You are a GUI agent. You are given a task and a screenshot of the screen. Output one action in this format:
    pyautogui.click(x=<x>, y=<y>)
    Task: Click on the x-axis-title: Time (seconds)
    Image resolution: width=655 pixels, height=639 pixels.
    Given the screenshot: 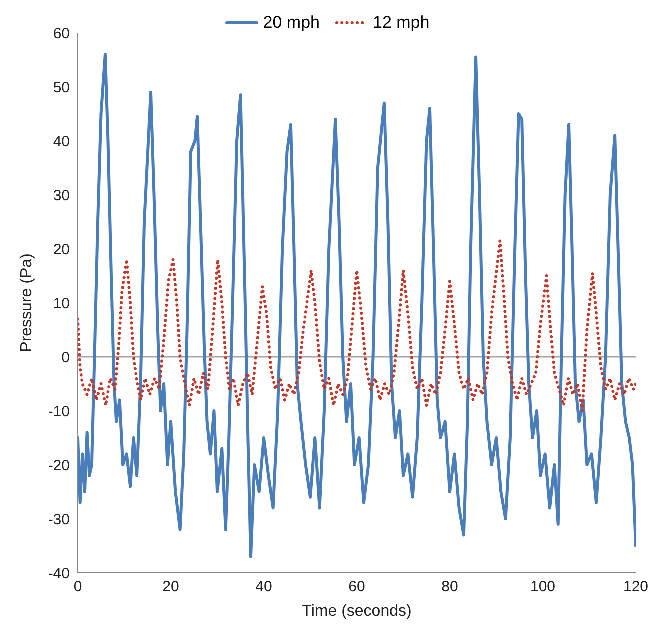 What is the action you would take?
    pyautogui.click(x=357, y=611)
    